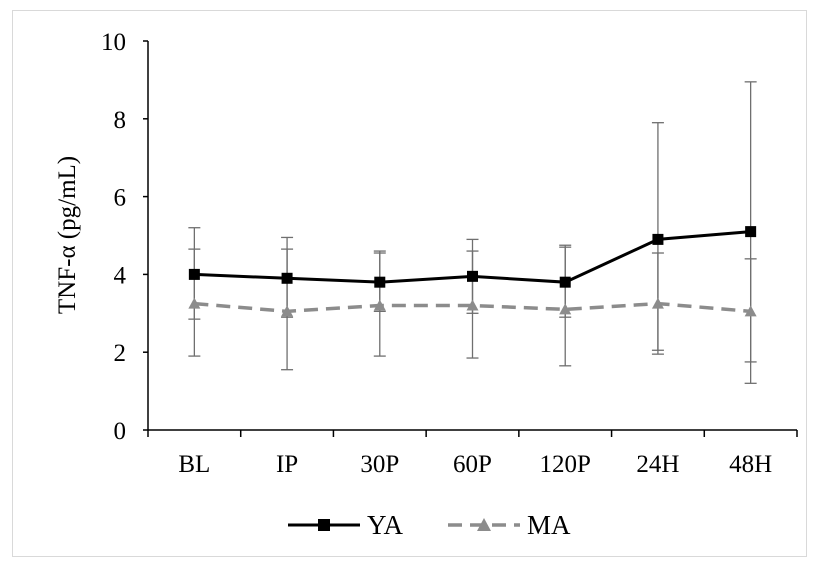  I want to click on series-ma, so click(472, 307).